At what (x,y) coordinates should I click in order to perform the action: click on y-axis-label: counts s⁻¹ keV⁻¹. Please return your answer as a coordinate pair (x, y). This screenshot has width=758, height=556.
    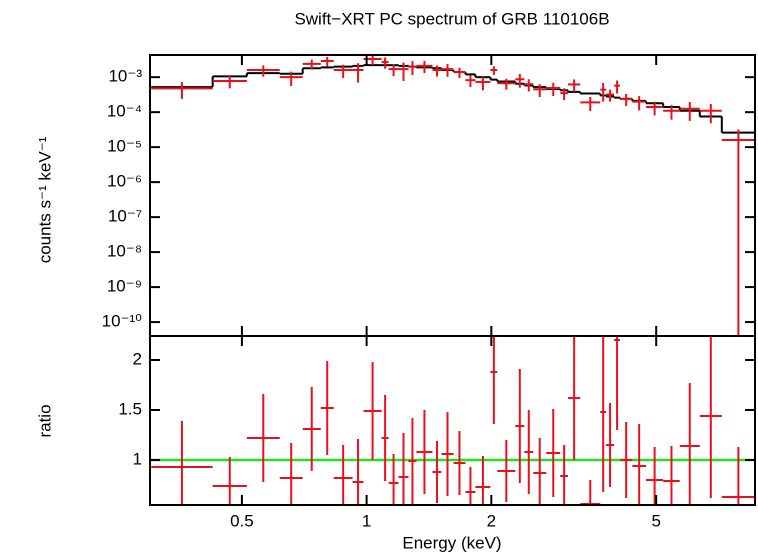
    Looking at the image, I should click on (44, 199).